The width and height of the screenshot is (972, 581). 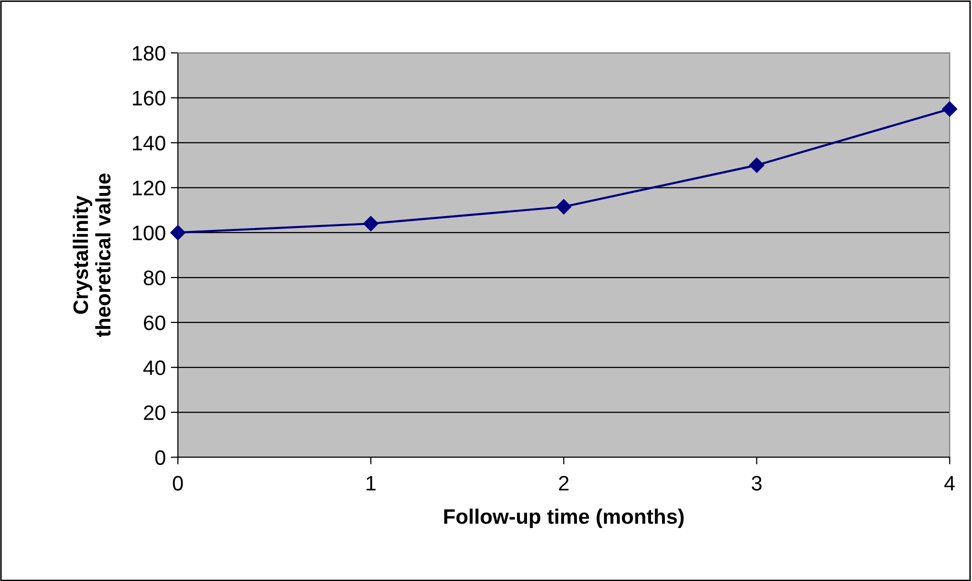 I want to click on y-tick-label: 180, so click(x=149, y=53).